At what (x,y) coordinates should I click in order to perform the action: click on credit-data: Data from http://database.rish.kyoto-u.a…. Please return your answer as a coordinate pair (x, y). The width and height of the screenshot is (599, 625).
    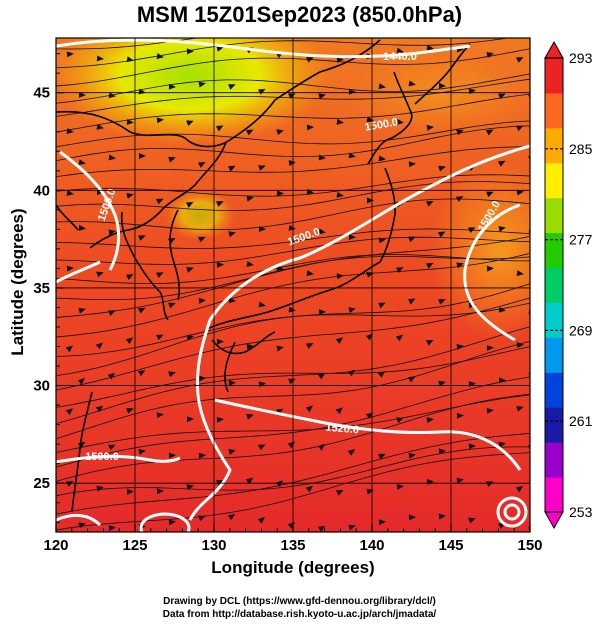
    Looking at the image, I should click on (299, 614).